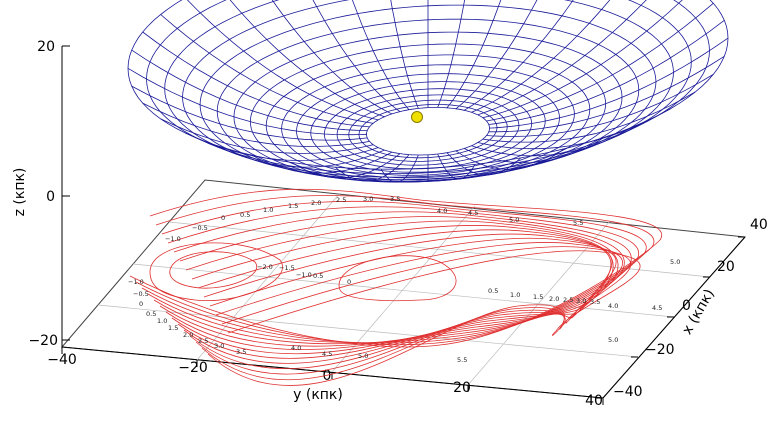 The width and height of the screenshot is (780, 426). Describe the element at coordinates (46, 47) in the screenshot. I see `z-tick-label: 20` at that location.